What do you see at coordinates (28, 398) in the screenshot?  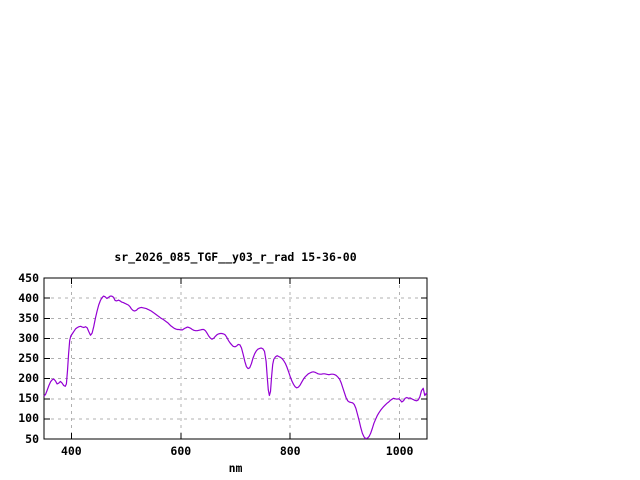 I see `y-axis-tick-label: 150` at bounding box center [28, 398].